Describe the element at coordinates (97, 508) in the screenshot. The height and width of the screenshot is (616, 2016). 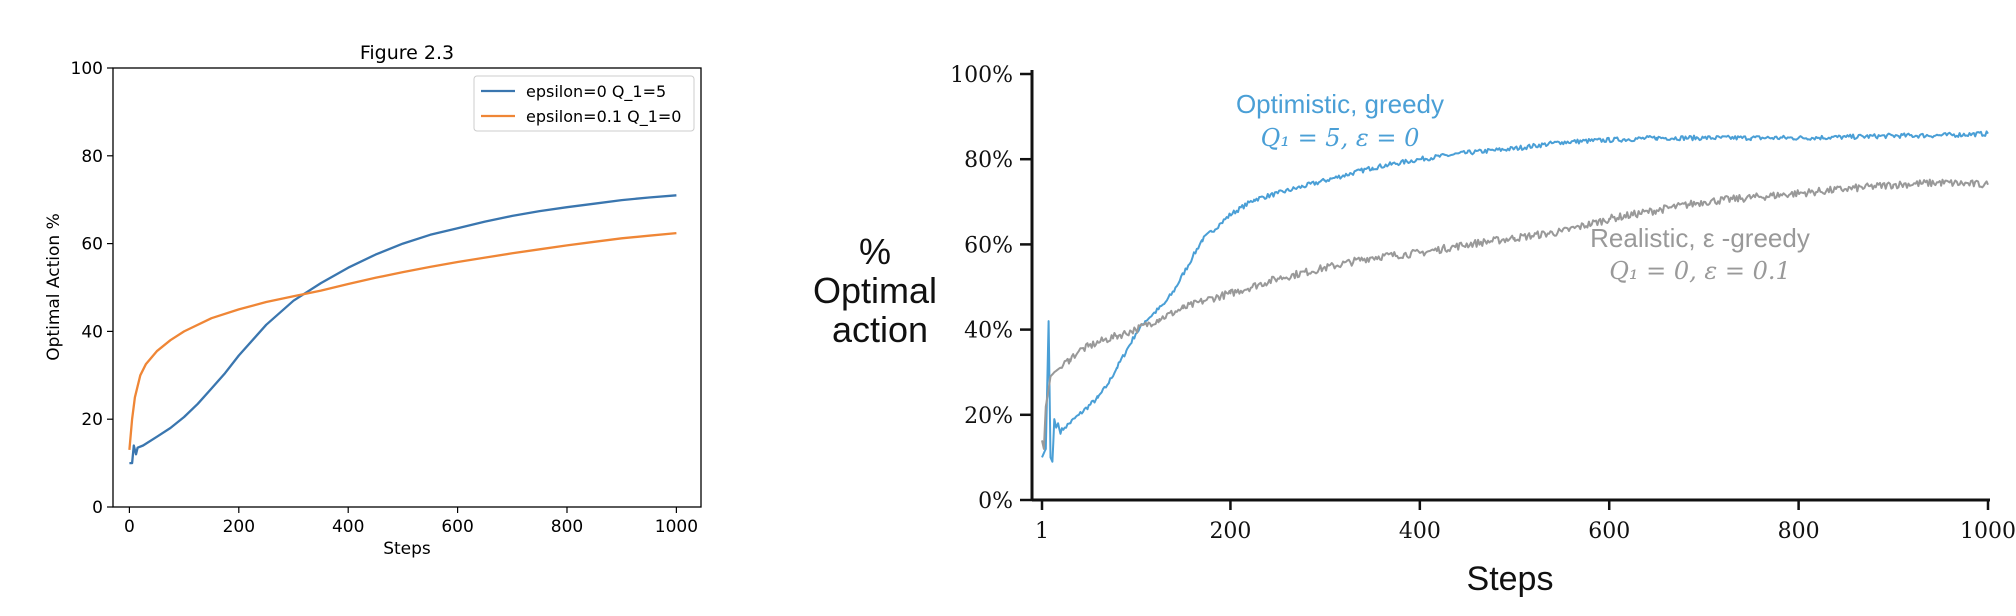
I see `left-y-tick-label: 0` at that location.